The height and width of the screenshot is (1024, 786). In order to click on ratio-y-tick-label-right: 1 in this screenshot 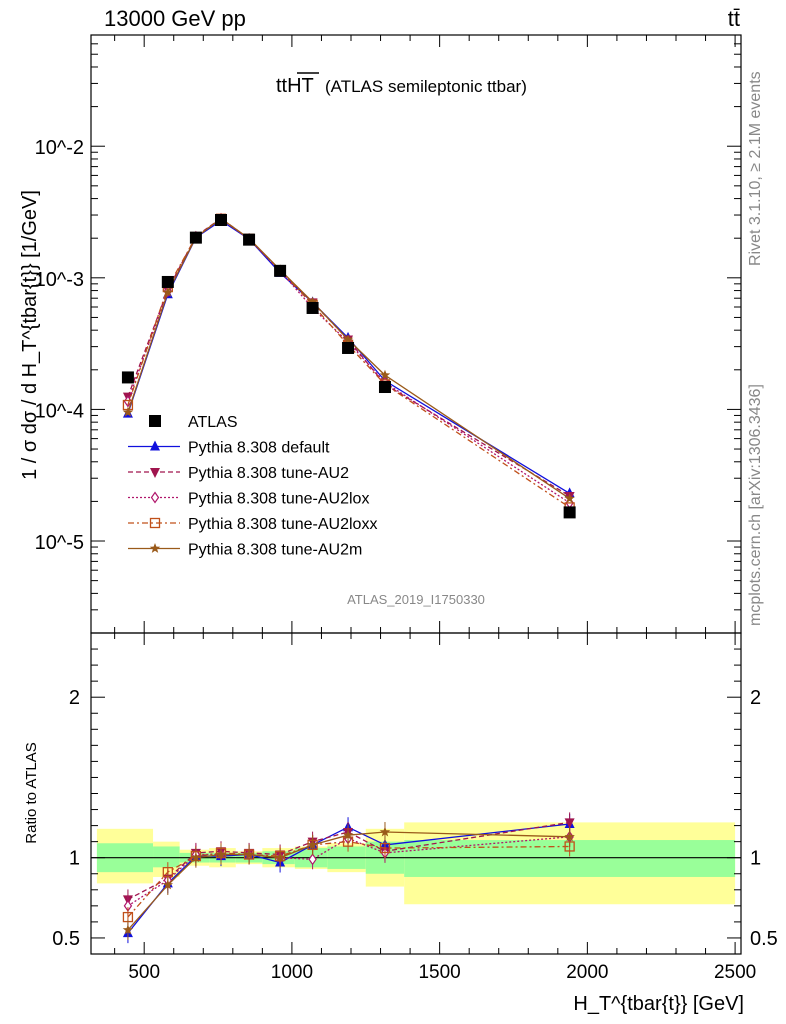, I will do `click(755, 859)`.